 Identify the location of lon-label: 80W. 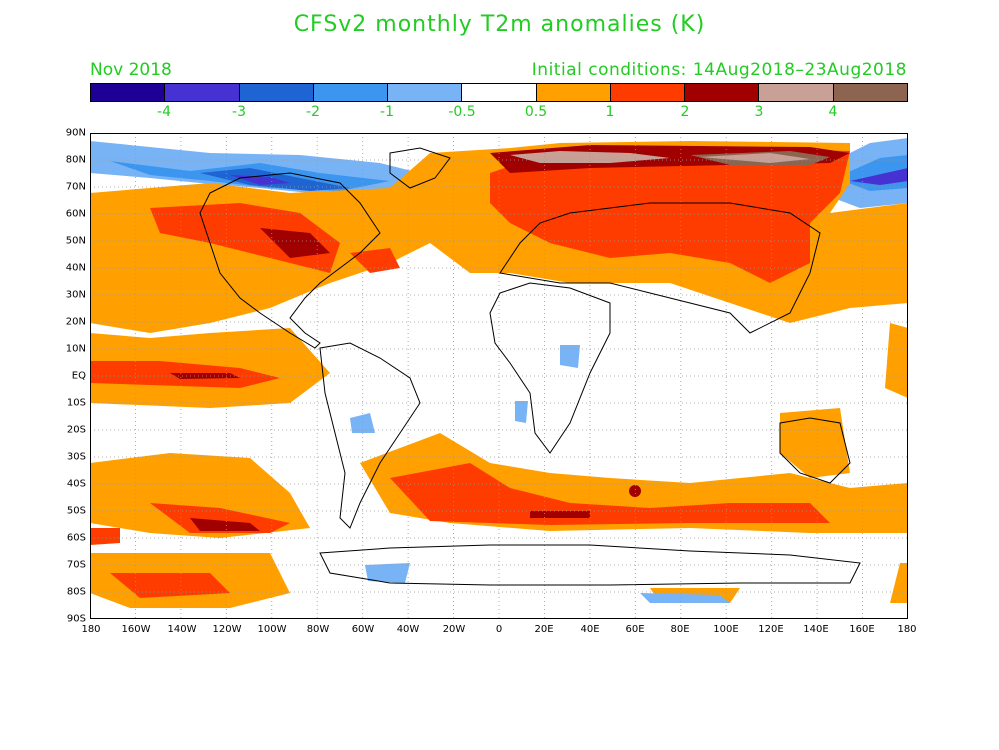
(318, 629).